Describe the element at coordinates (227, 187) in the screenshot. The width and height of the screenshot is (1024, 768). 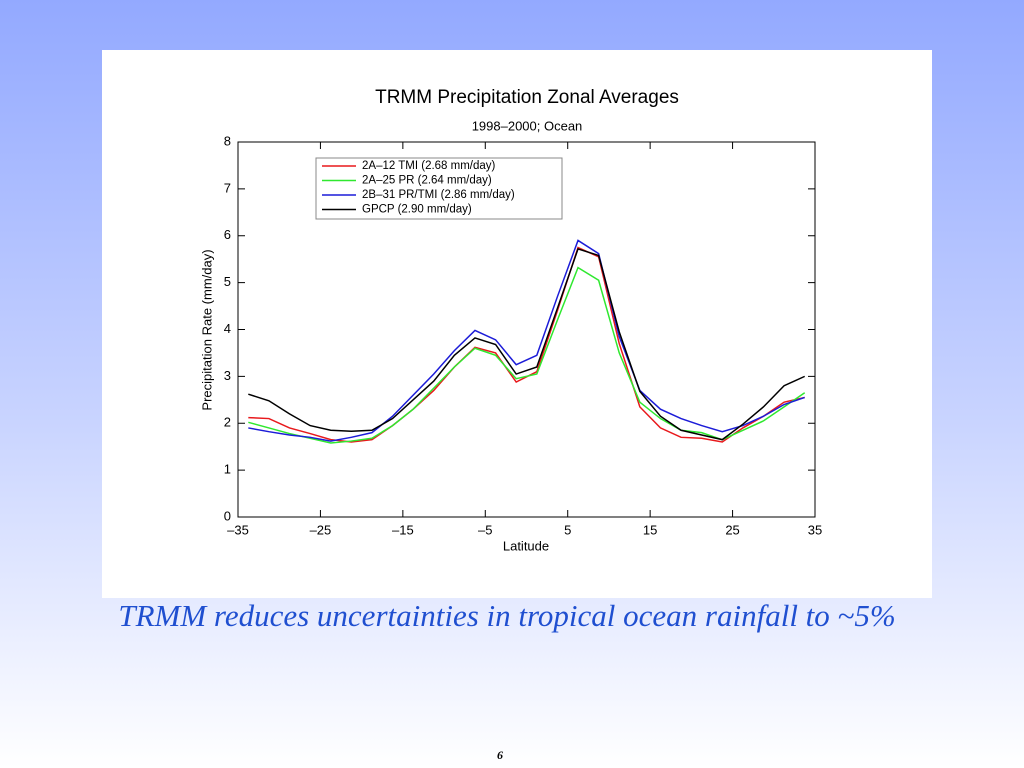
I see `y-tick-label: 7` at that location.